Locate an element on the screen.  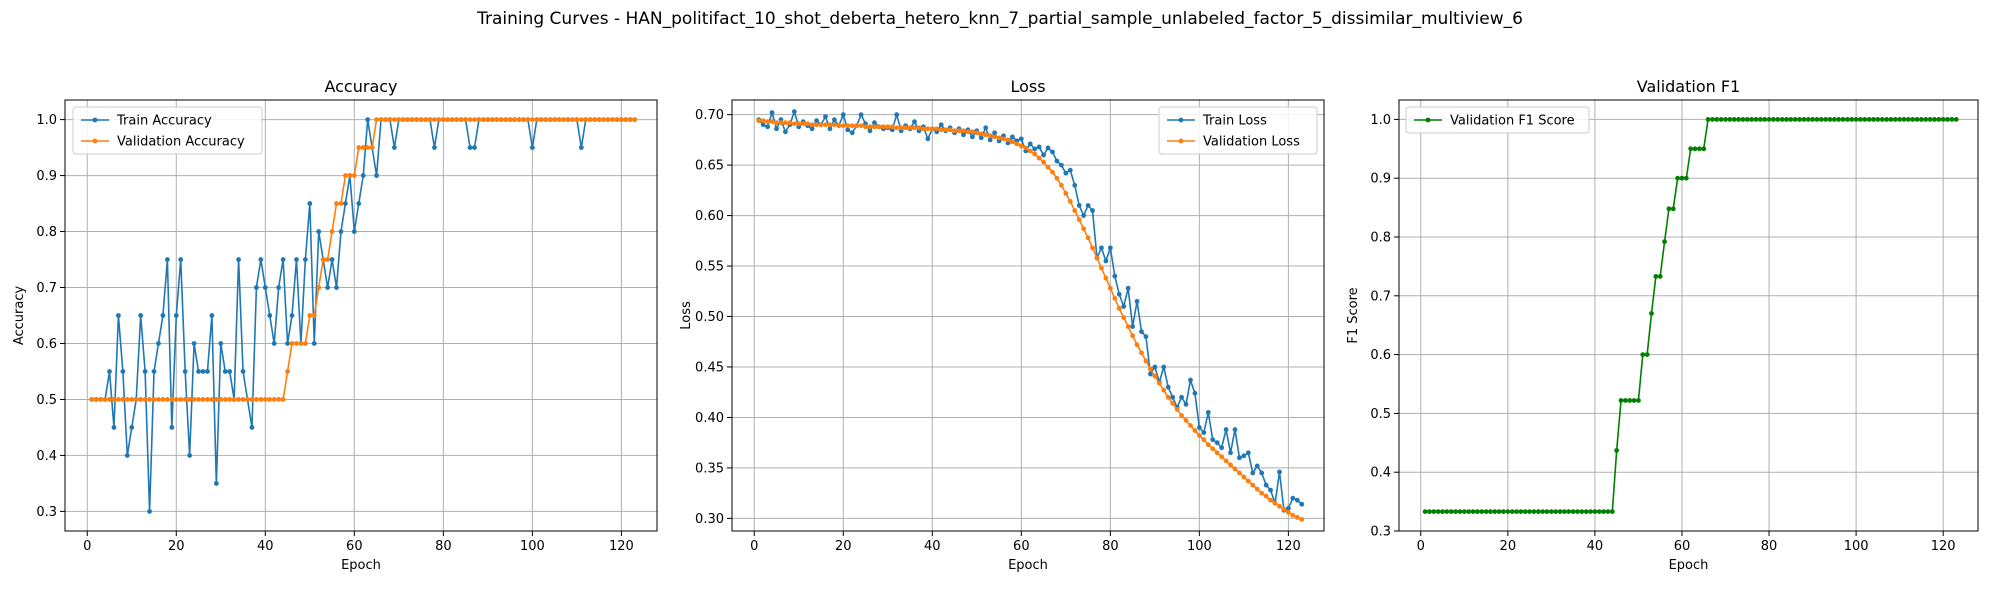
y-tick-label: 0.40 is located at coordinates (709, 418).